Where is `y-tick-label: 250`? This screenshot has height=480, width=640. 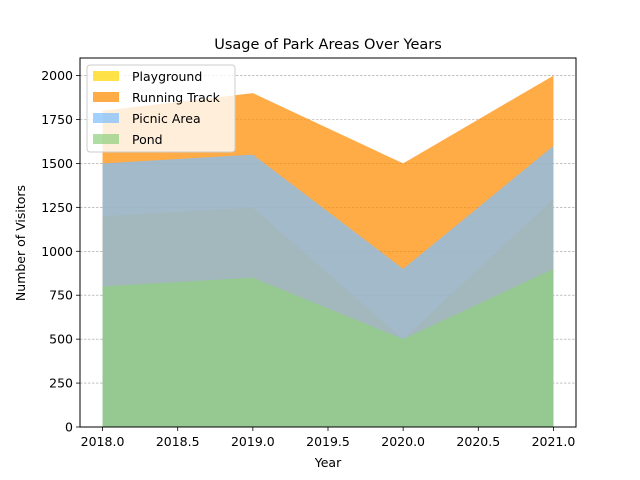 y-tick-label: 250 is located at coordinates (61, 383).